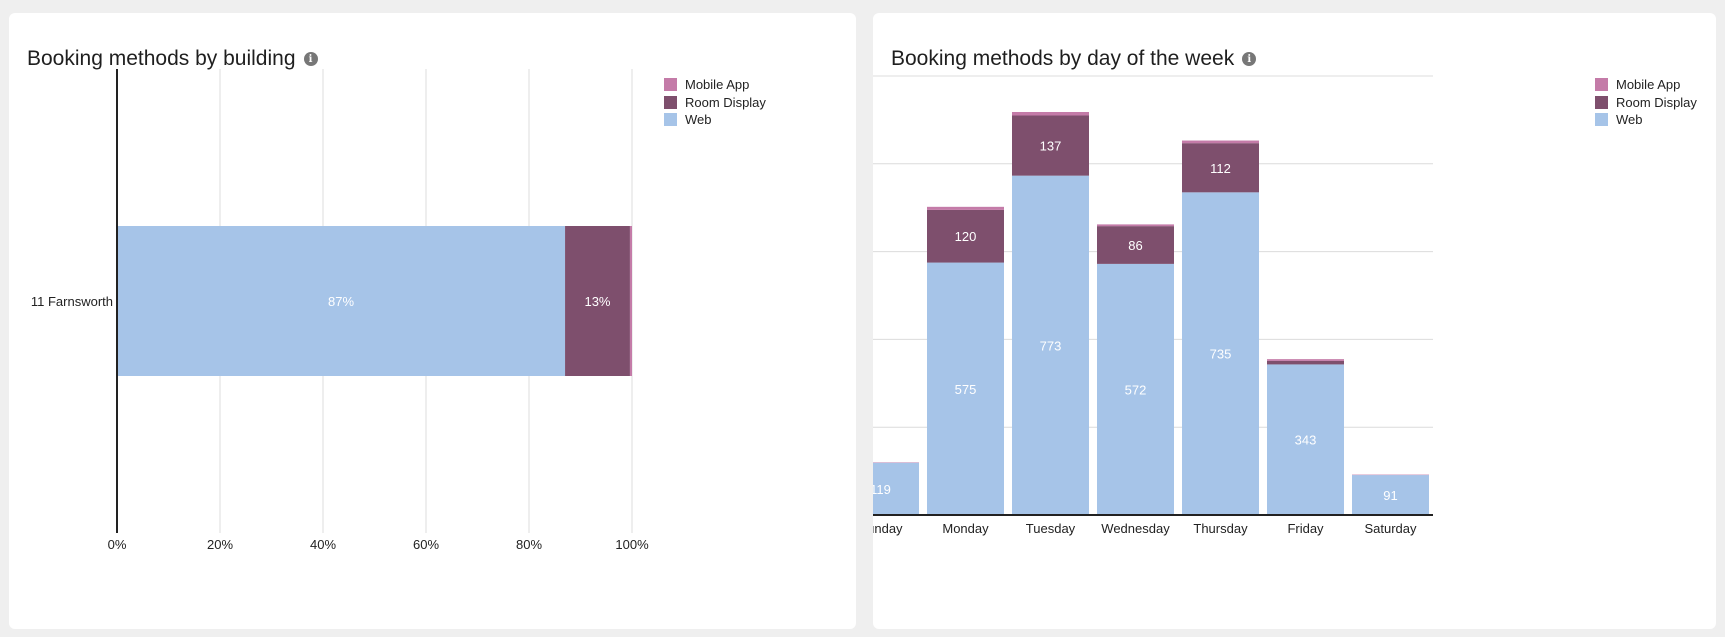 This screenshot has width=1725, height=637. I want to click on data-label: 575, so click(966, 389).